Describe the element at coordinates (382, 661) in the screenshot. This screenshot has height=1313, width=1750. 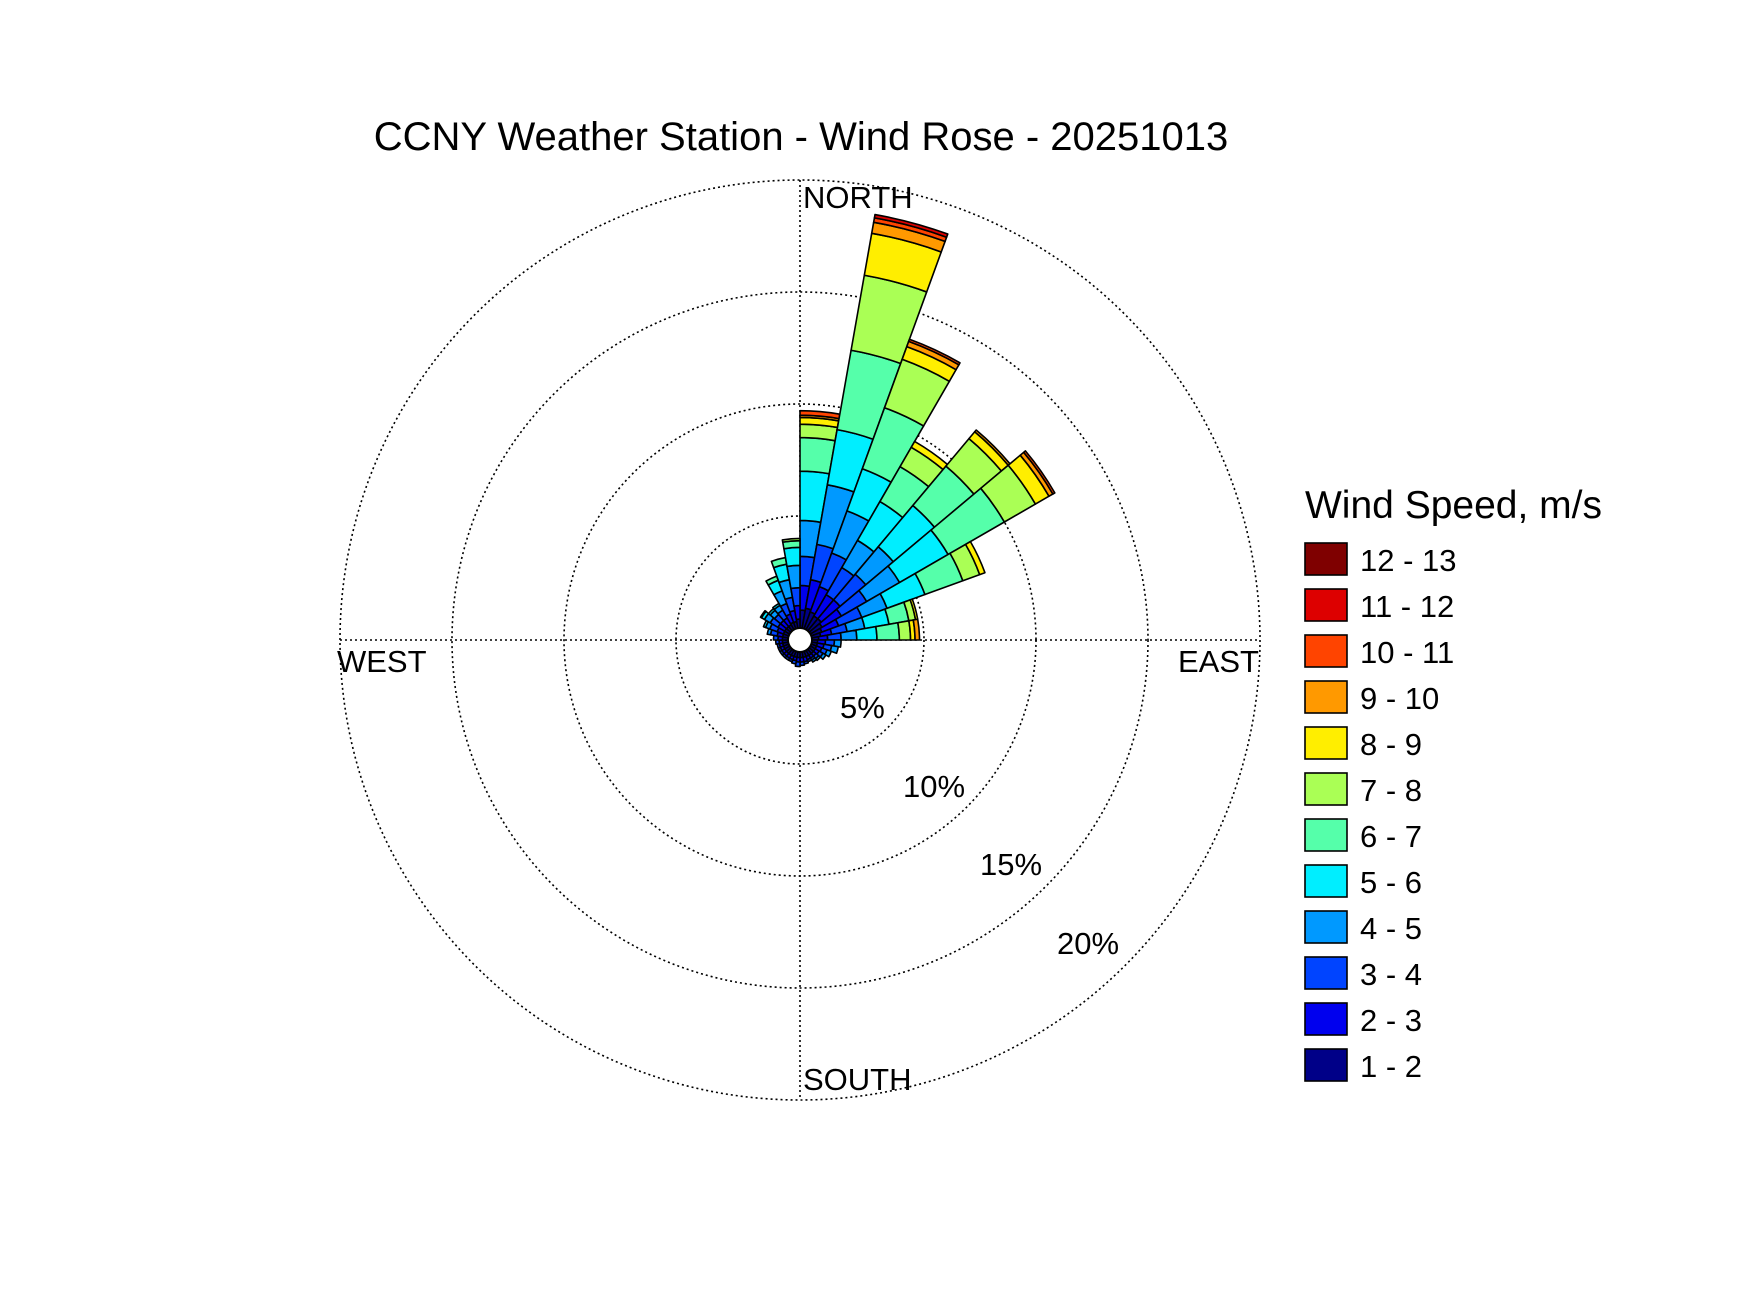
I see `direction-label-west: WEST` at that location.